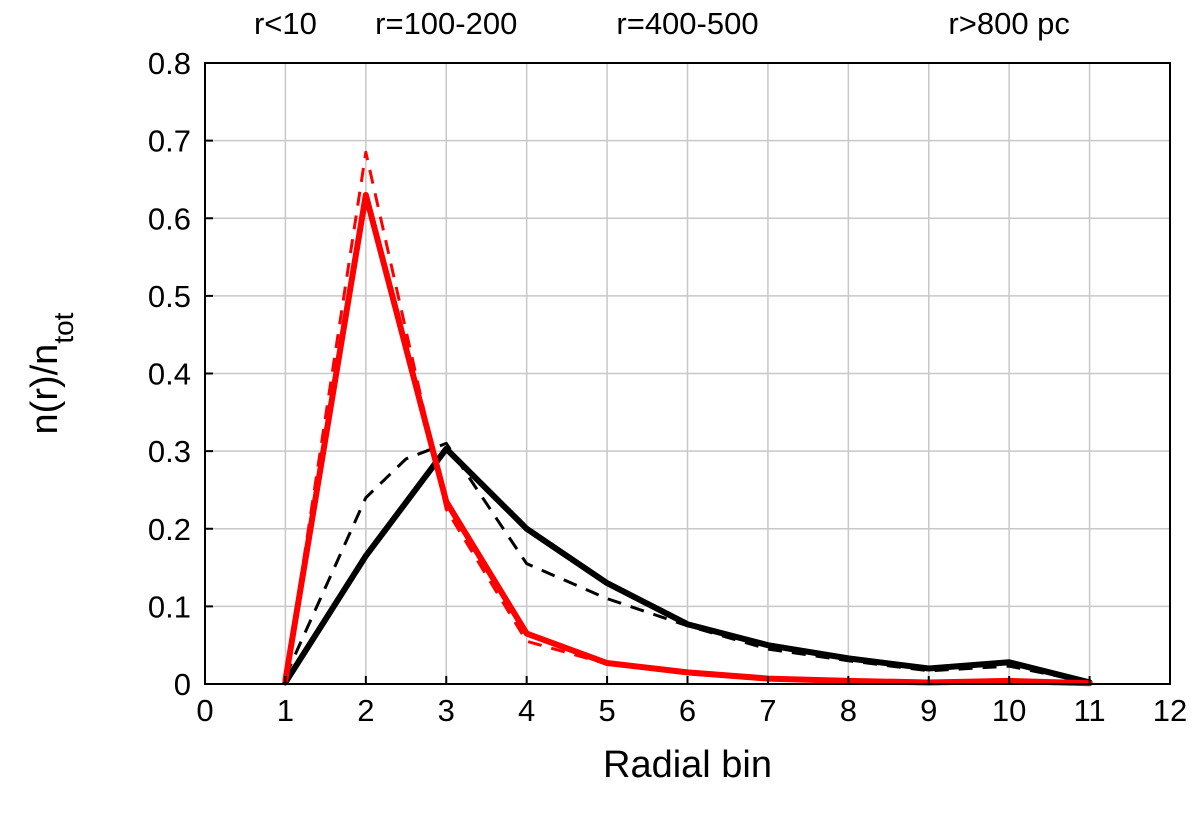  I want to click on x-tick-label: 3, so click(446, 710).